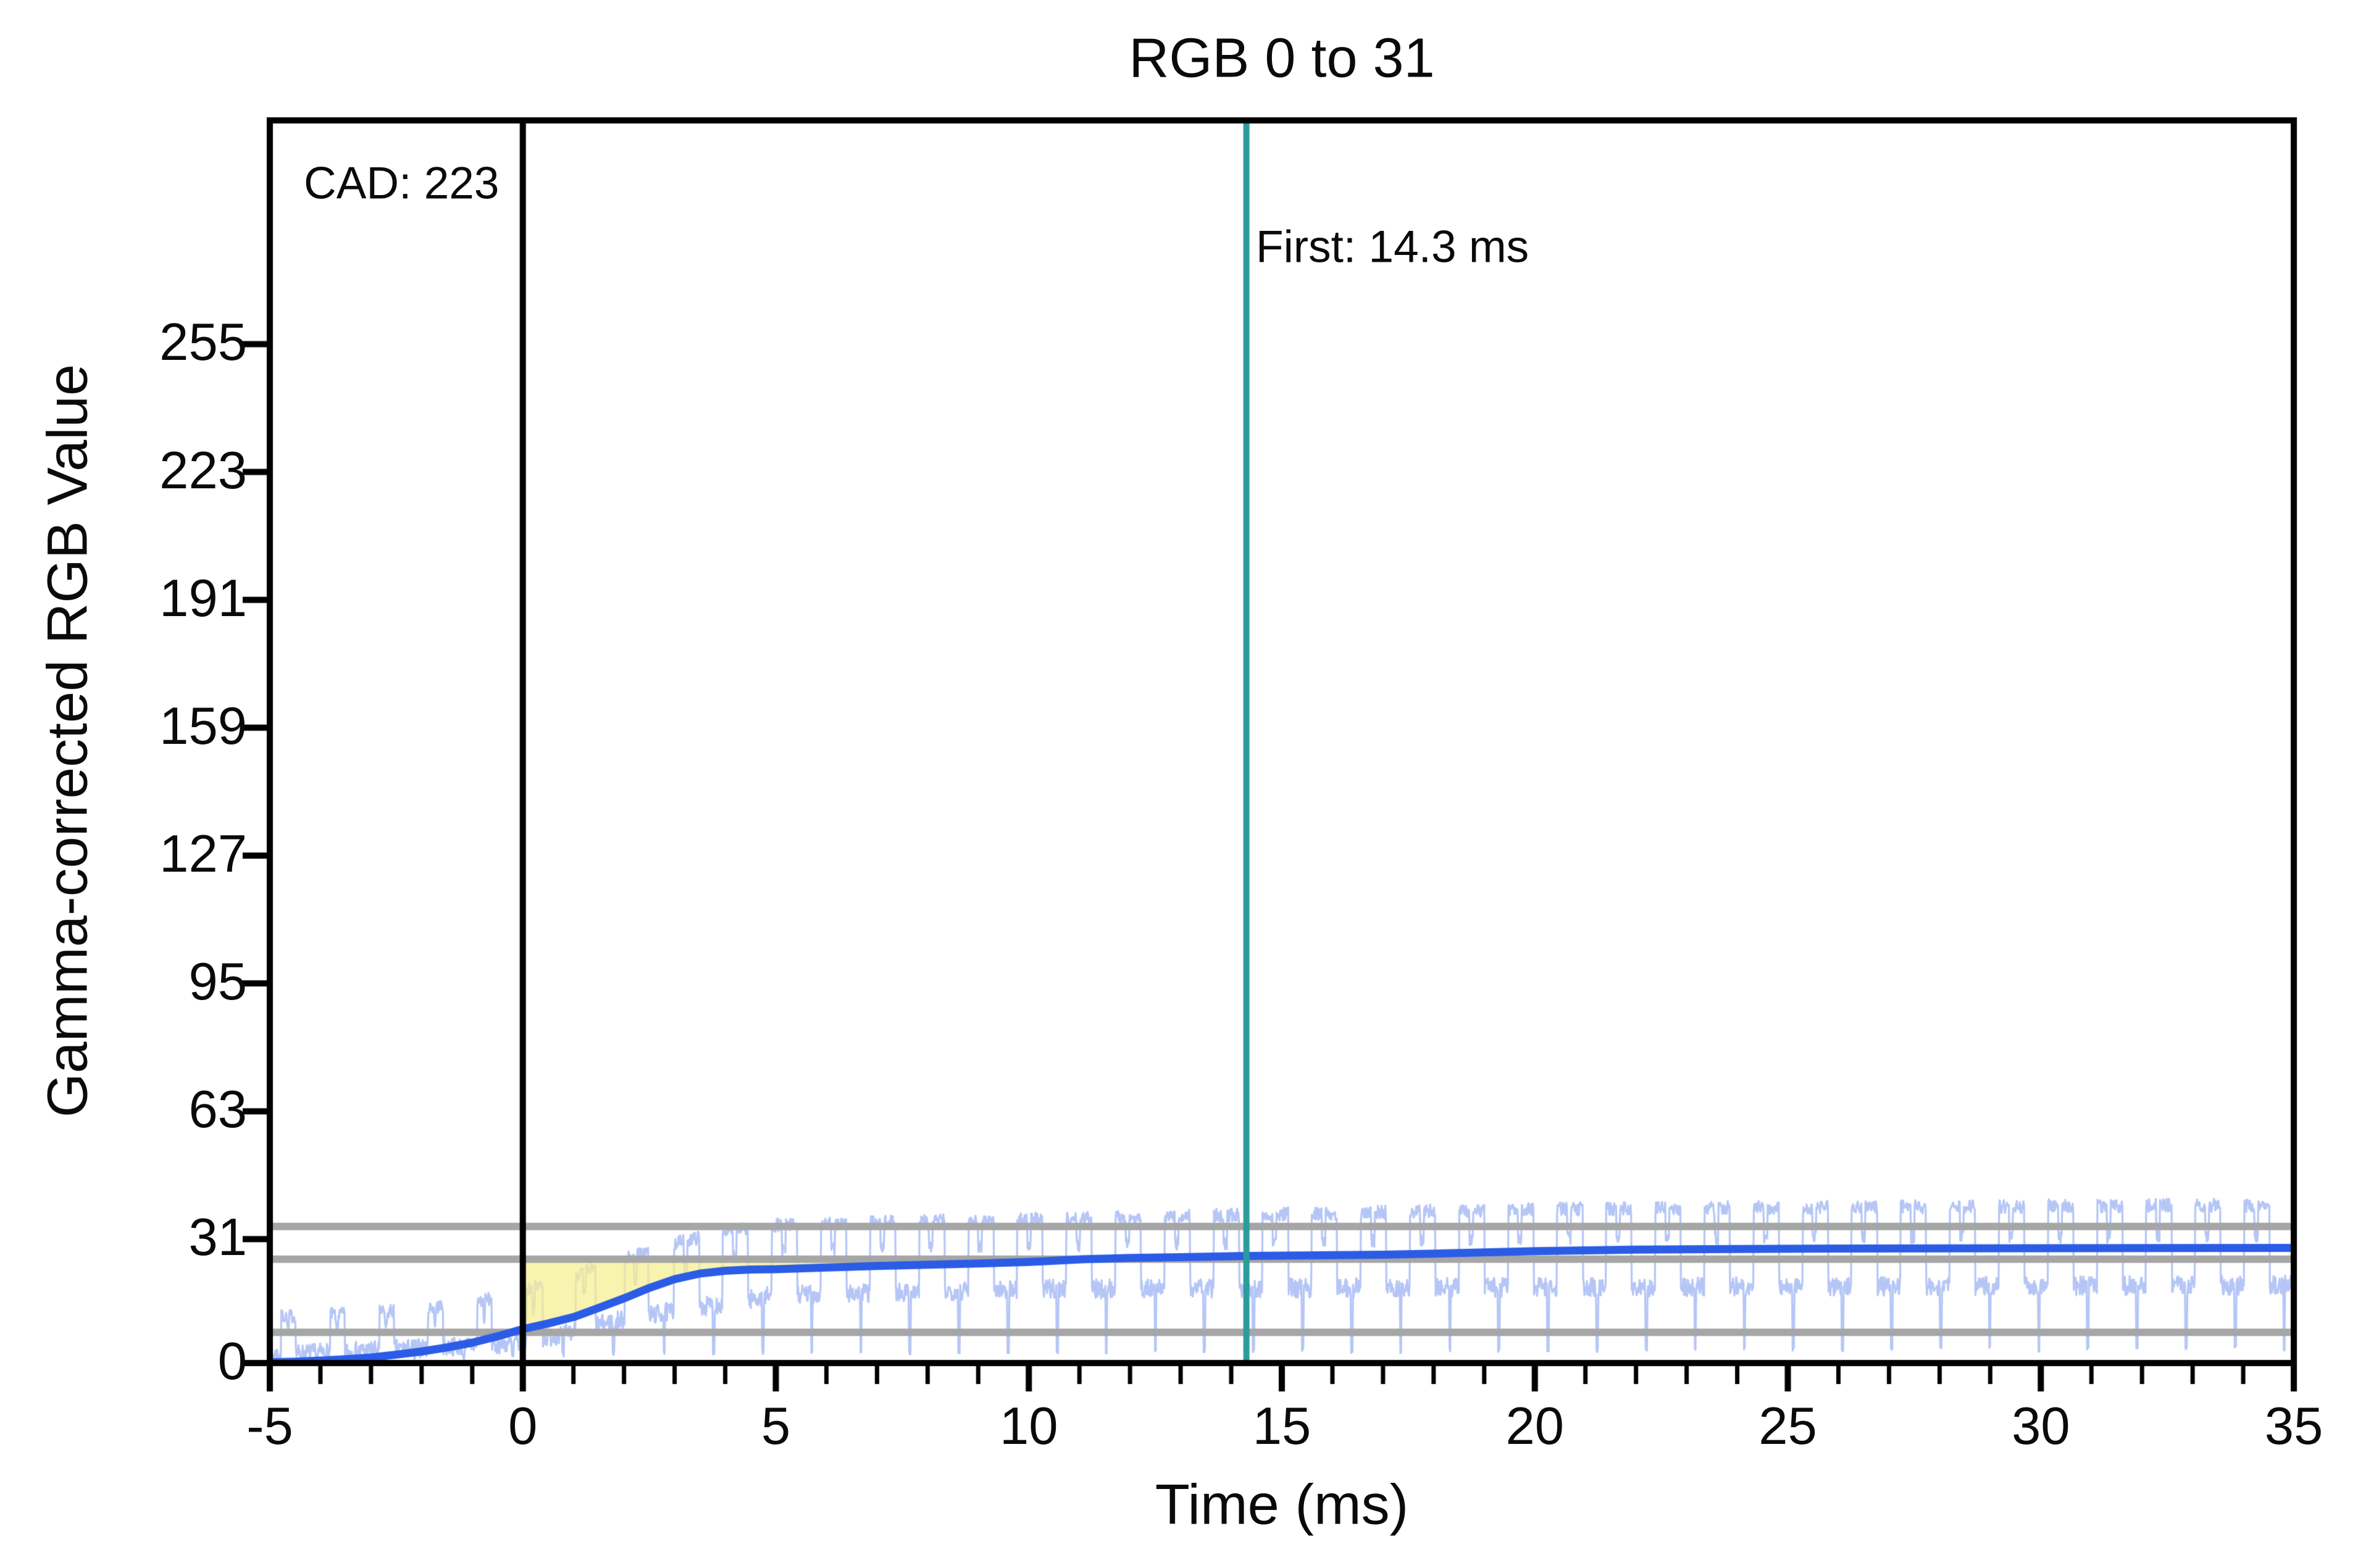  What do you see at coordinates (269, 1426) in the screenshot?
I see `x-tick-label: -5` at bounding box center [269, 1426].